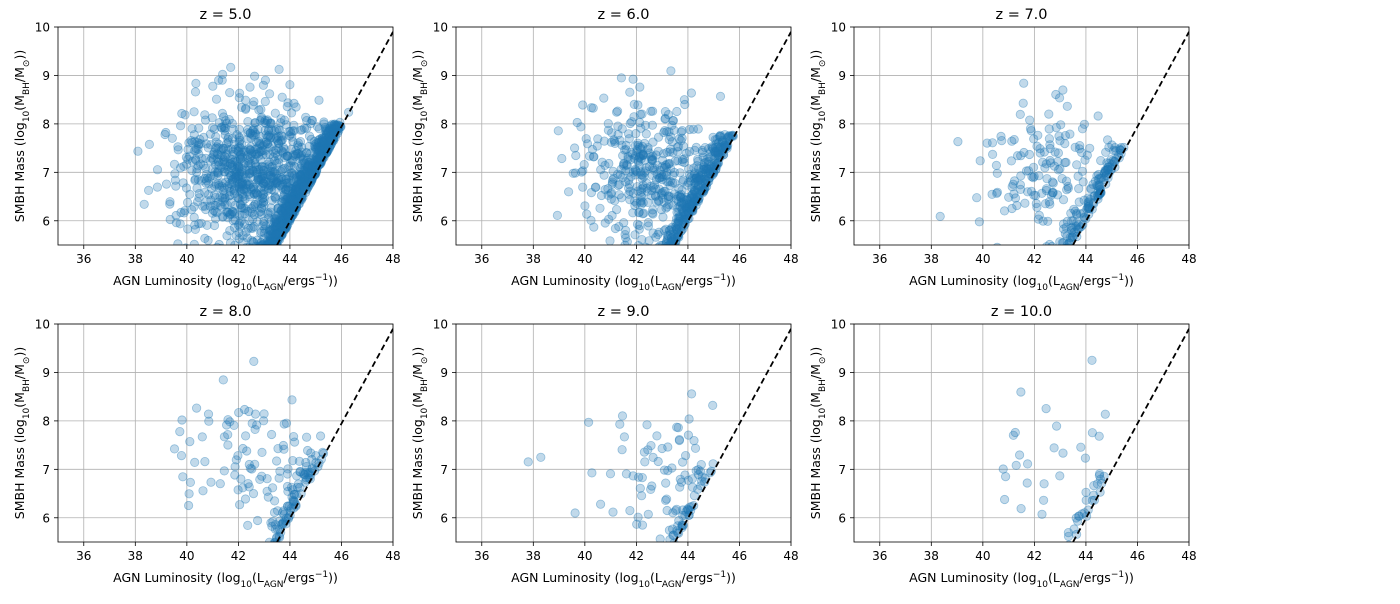 The height and width of the screenshot is (604, 1400). What do you see at coordinates (1188, 259) in the screenshot?
I see `x-tick-label: 48` at bounding box center [1188, 259].